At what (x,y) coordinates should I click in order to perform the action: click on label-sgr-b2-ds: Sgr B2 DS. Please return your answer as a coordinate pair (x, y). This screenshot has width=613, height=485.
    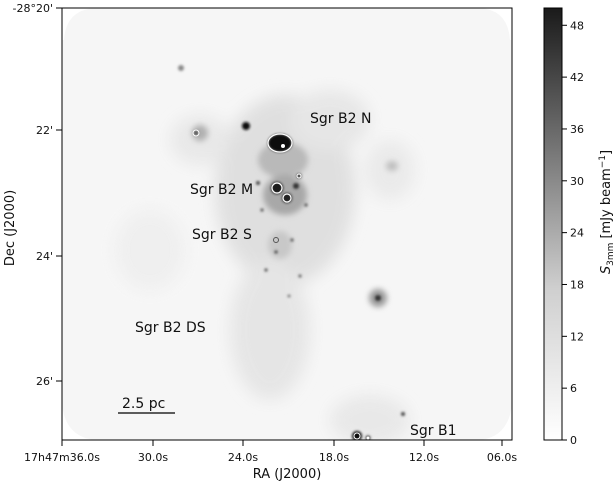
    Looking at the image, I should click on (170, 328).